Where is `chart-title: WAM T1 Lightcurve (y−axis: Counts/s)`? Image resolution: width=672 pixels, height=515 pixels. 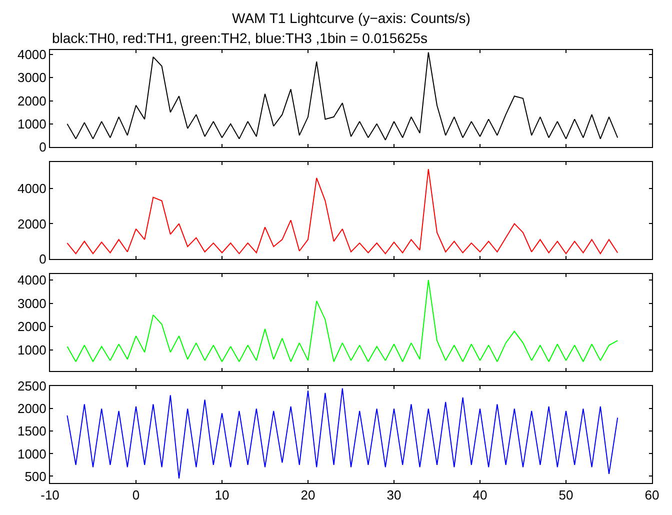 chart-title: WAM T1 Lightcurve (y−axis: Counts/s) is located at coordinates (351, 18).